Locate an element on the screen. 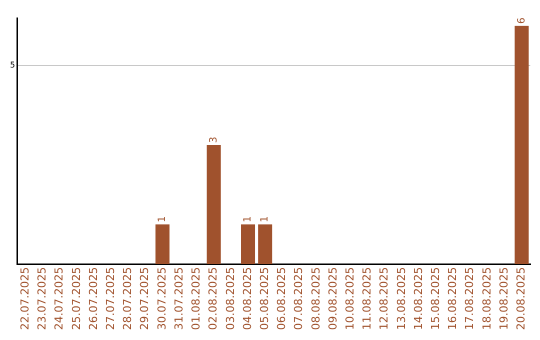  x-tick-label: 30.07.2025 is located at coordinates (161, 298).